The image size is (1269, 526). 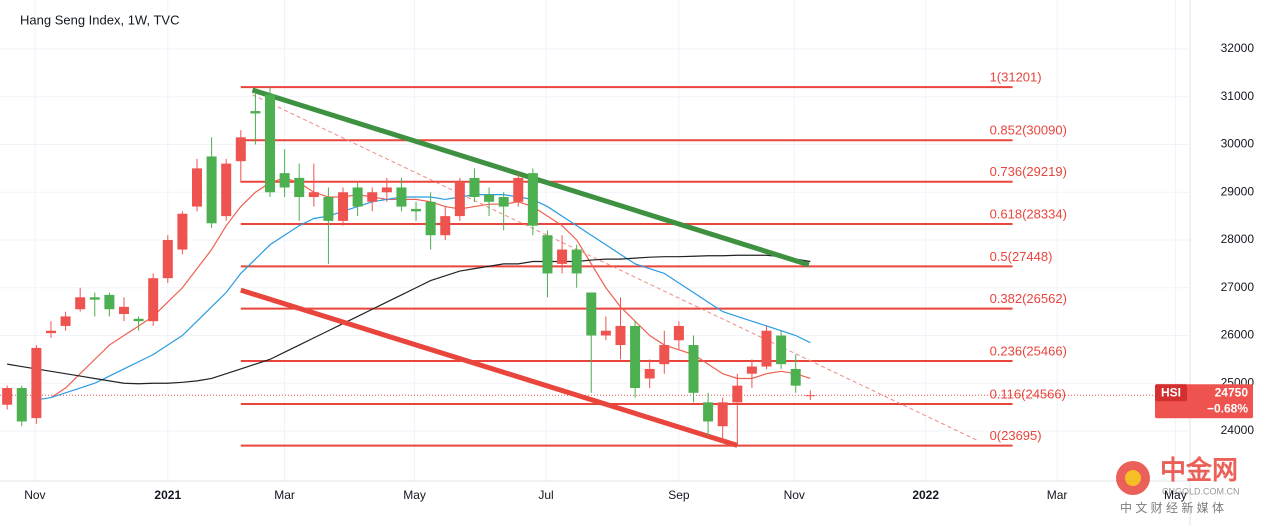 I want to click on watermark-slogan: 中 文 财 经 新 媒 体, so click(x=1172, y=507).